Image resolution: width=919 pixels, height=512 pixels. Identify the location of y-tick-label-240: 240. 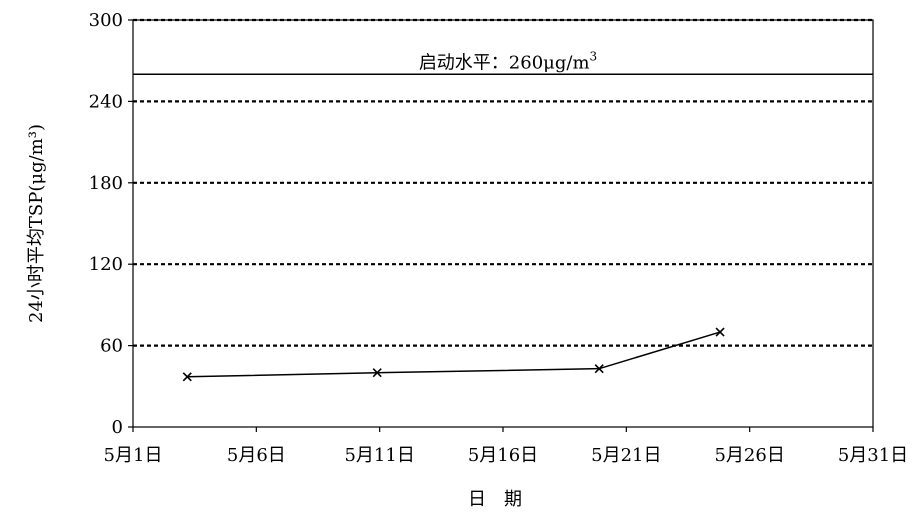
(106, 101).